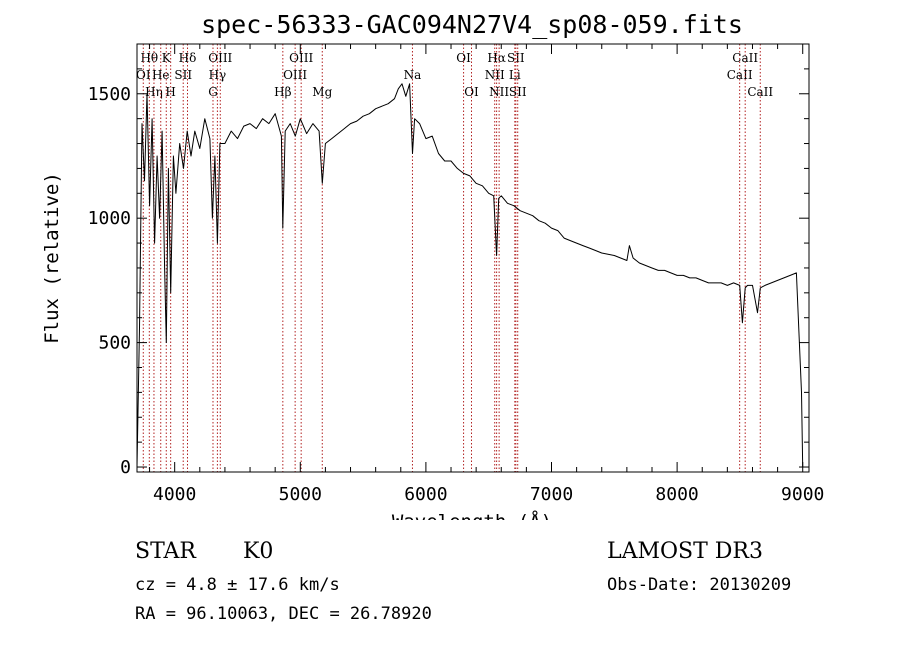 Image resolution: width=900 pixels, height=649 pixels. Describe the element at coordinates (676, 494) in the screenshot. I see `x-tick-label: 8000` at that location.